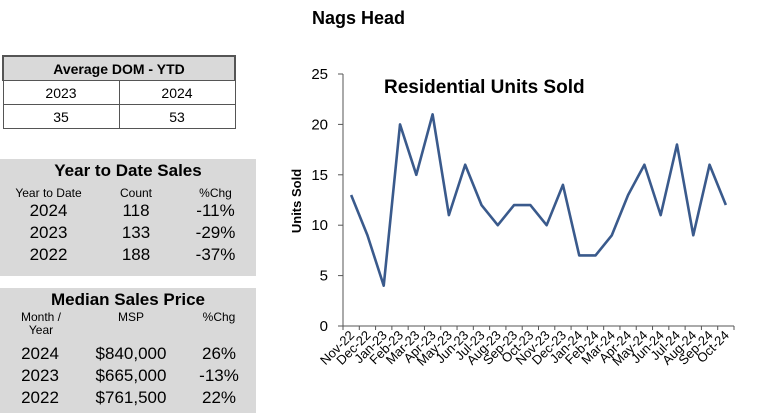 The width and height of the screenshot is (758, 413). I want to click on msp-row-chg: 26%, so click(219, 353).